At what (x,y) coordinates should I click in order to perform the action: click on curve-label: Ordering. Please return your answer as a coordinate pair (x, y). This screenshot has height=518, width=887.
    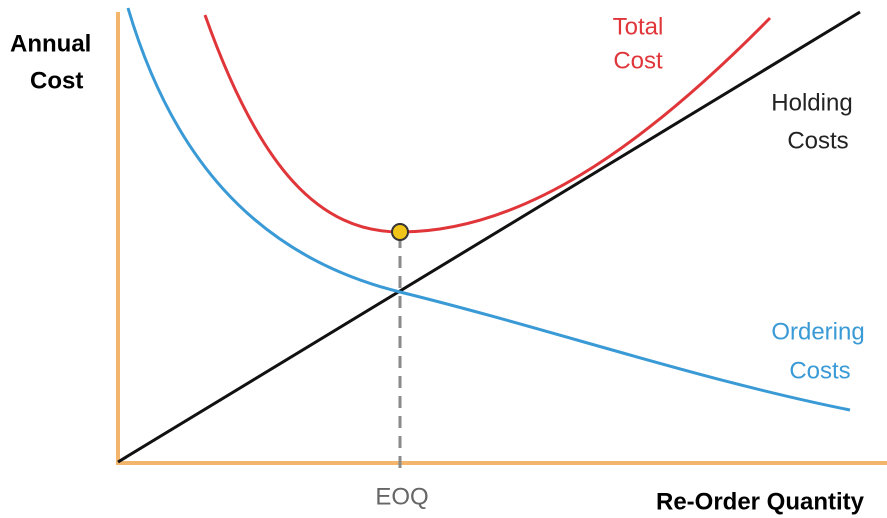
    Looking at the image, I should click on (817, 331).